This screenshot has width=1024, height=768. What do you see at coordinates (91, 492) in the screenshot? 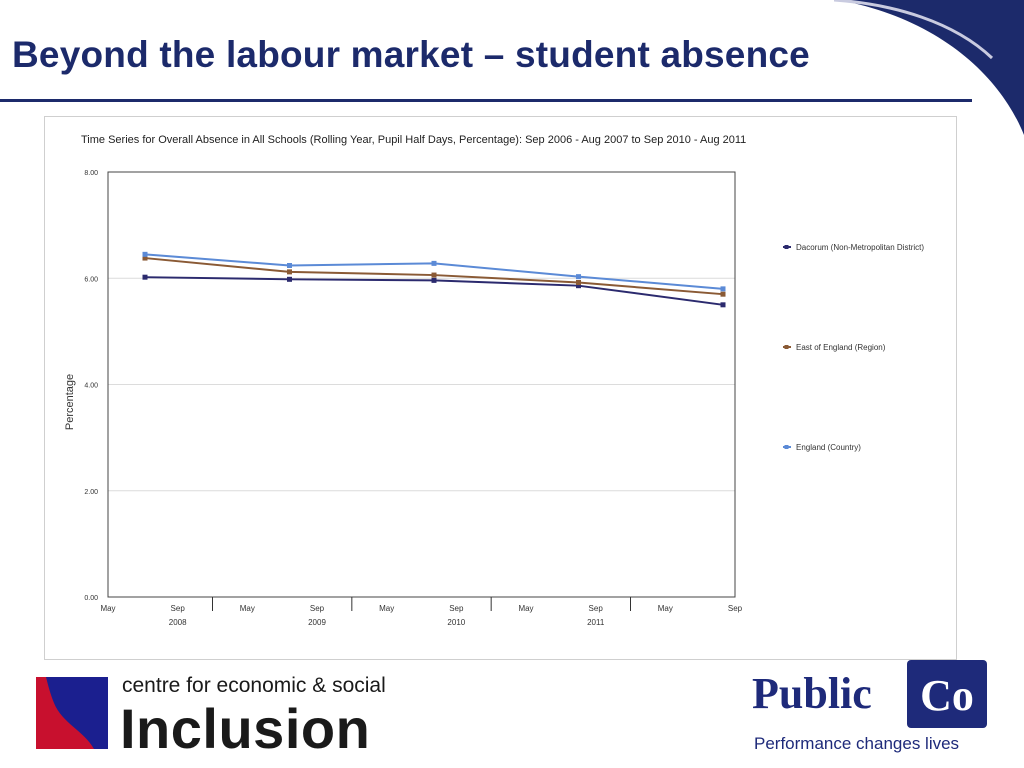
I see `y-tick-label: 2.00` at bounding box center [91, 492].